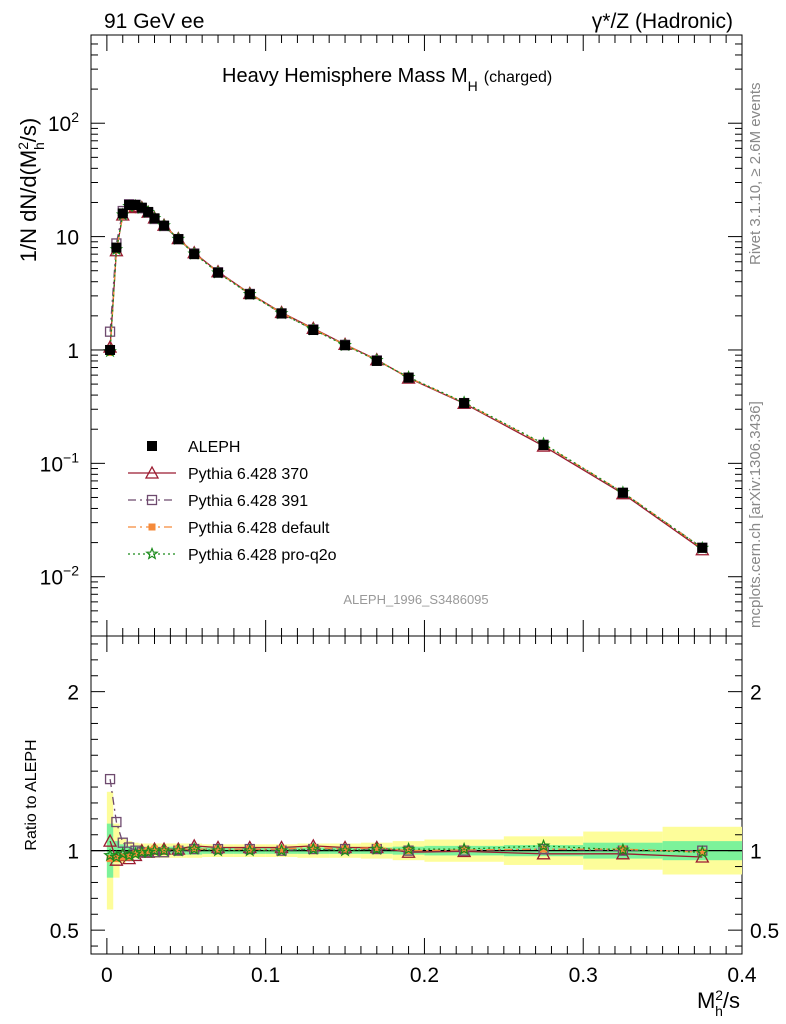 This screenshot has width=786, height=1024. I want to click on plot-title-tail: (charged), so click(518, 77).